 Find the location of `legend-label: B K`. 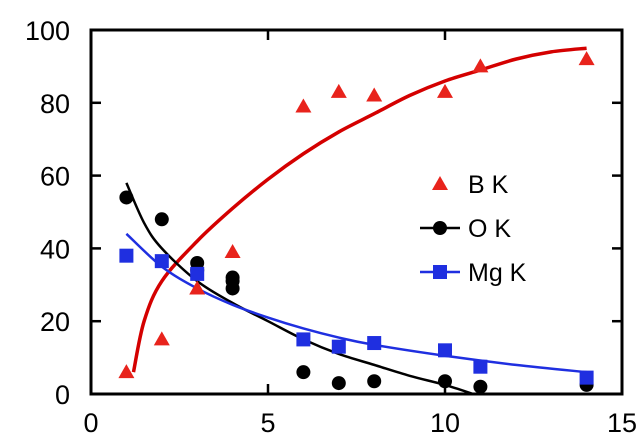

legend-label: B K is located at coordinates (488, 185).